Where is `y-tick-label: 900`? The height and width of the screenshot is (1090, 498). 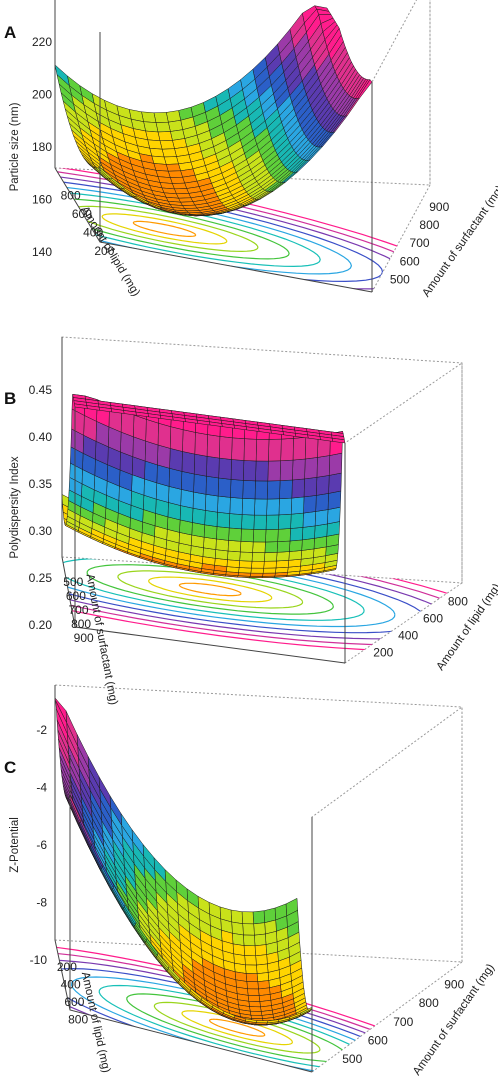 y-tick-label: 900 is located at coordinates (439, 207).